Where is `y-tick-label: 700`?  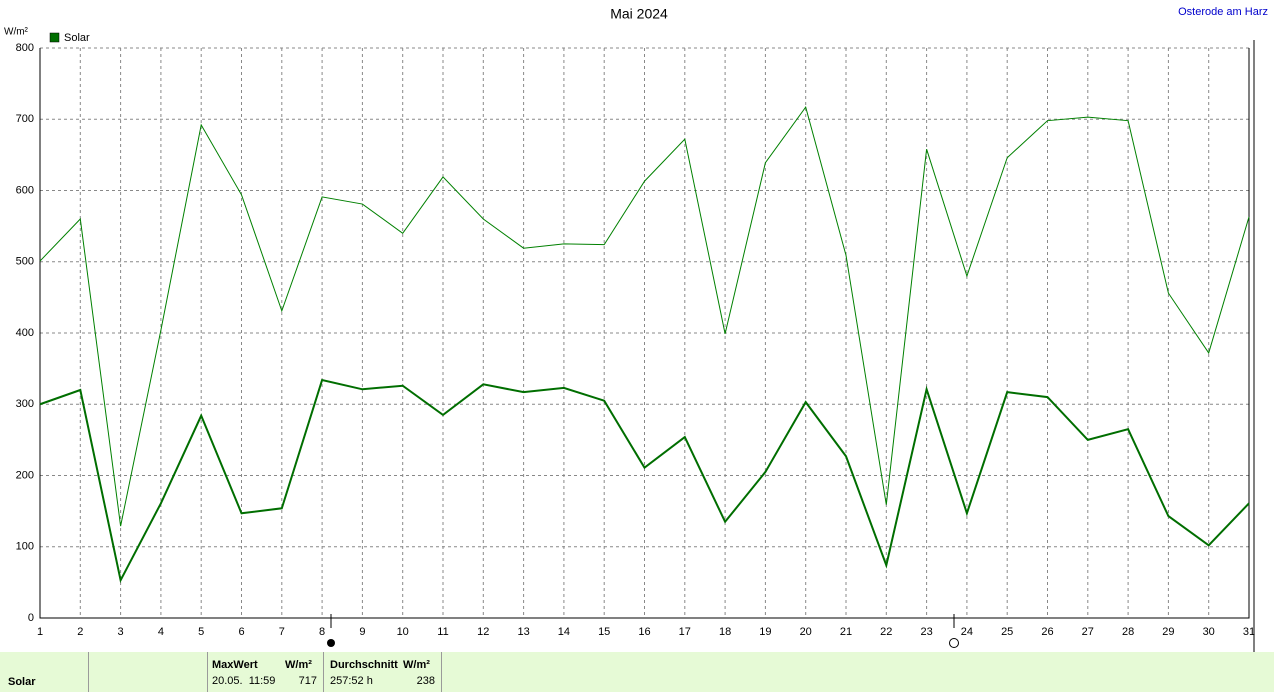 y-tick-label: 700 is located at coordinates (25, 119).